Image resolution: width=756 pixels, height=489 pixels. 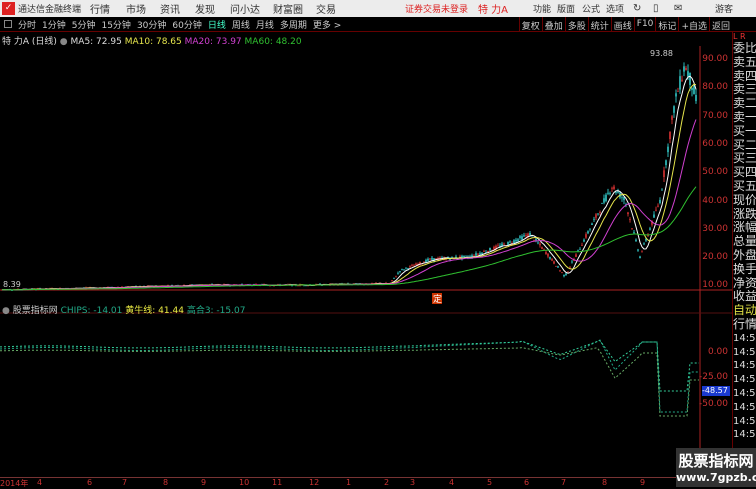 I want to click on toolbar-button: 画线, so click(x=622, y=24).